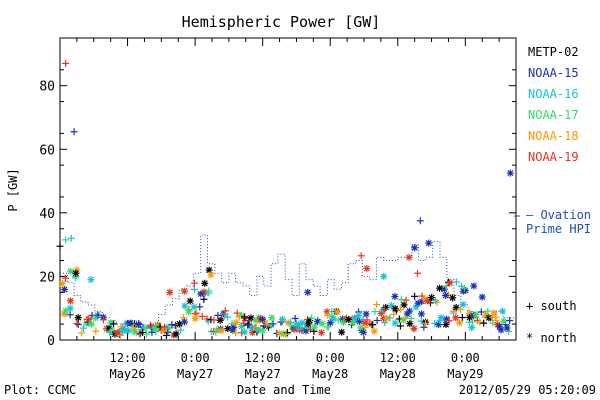  Describe the element at coordinates (551, 338) in the screenshot. I see `marker-legend-entry: * north` at that location.